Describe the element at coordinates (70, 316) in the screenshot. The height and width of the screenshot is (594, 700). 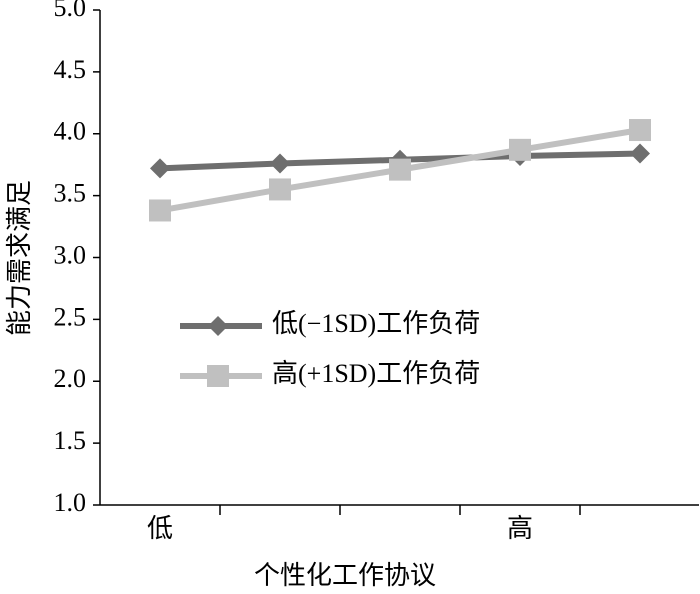
I see `y-tick-label: 2.5` at that location.